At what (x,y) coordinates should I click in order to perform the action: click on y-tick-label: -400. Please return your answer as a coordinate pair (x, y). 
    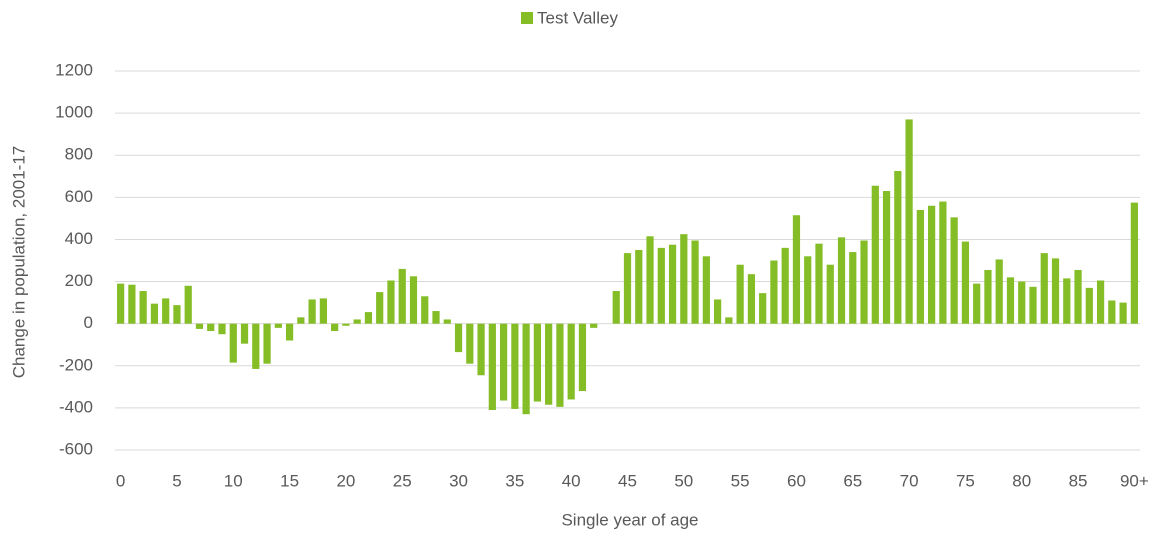
    Looking at the image, I should click on (76, 406).